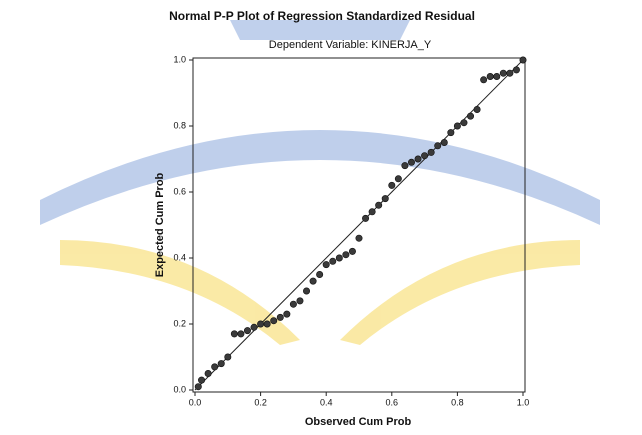 The image size is (642, 435). What do you see at coordinates (457, 402) in the screenshot?
I see `x-tick-label: 0.8` at bounding box center [457, 402].